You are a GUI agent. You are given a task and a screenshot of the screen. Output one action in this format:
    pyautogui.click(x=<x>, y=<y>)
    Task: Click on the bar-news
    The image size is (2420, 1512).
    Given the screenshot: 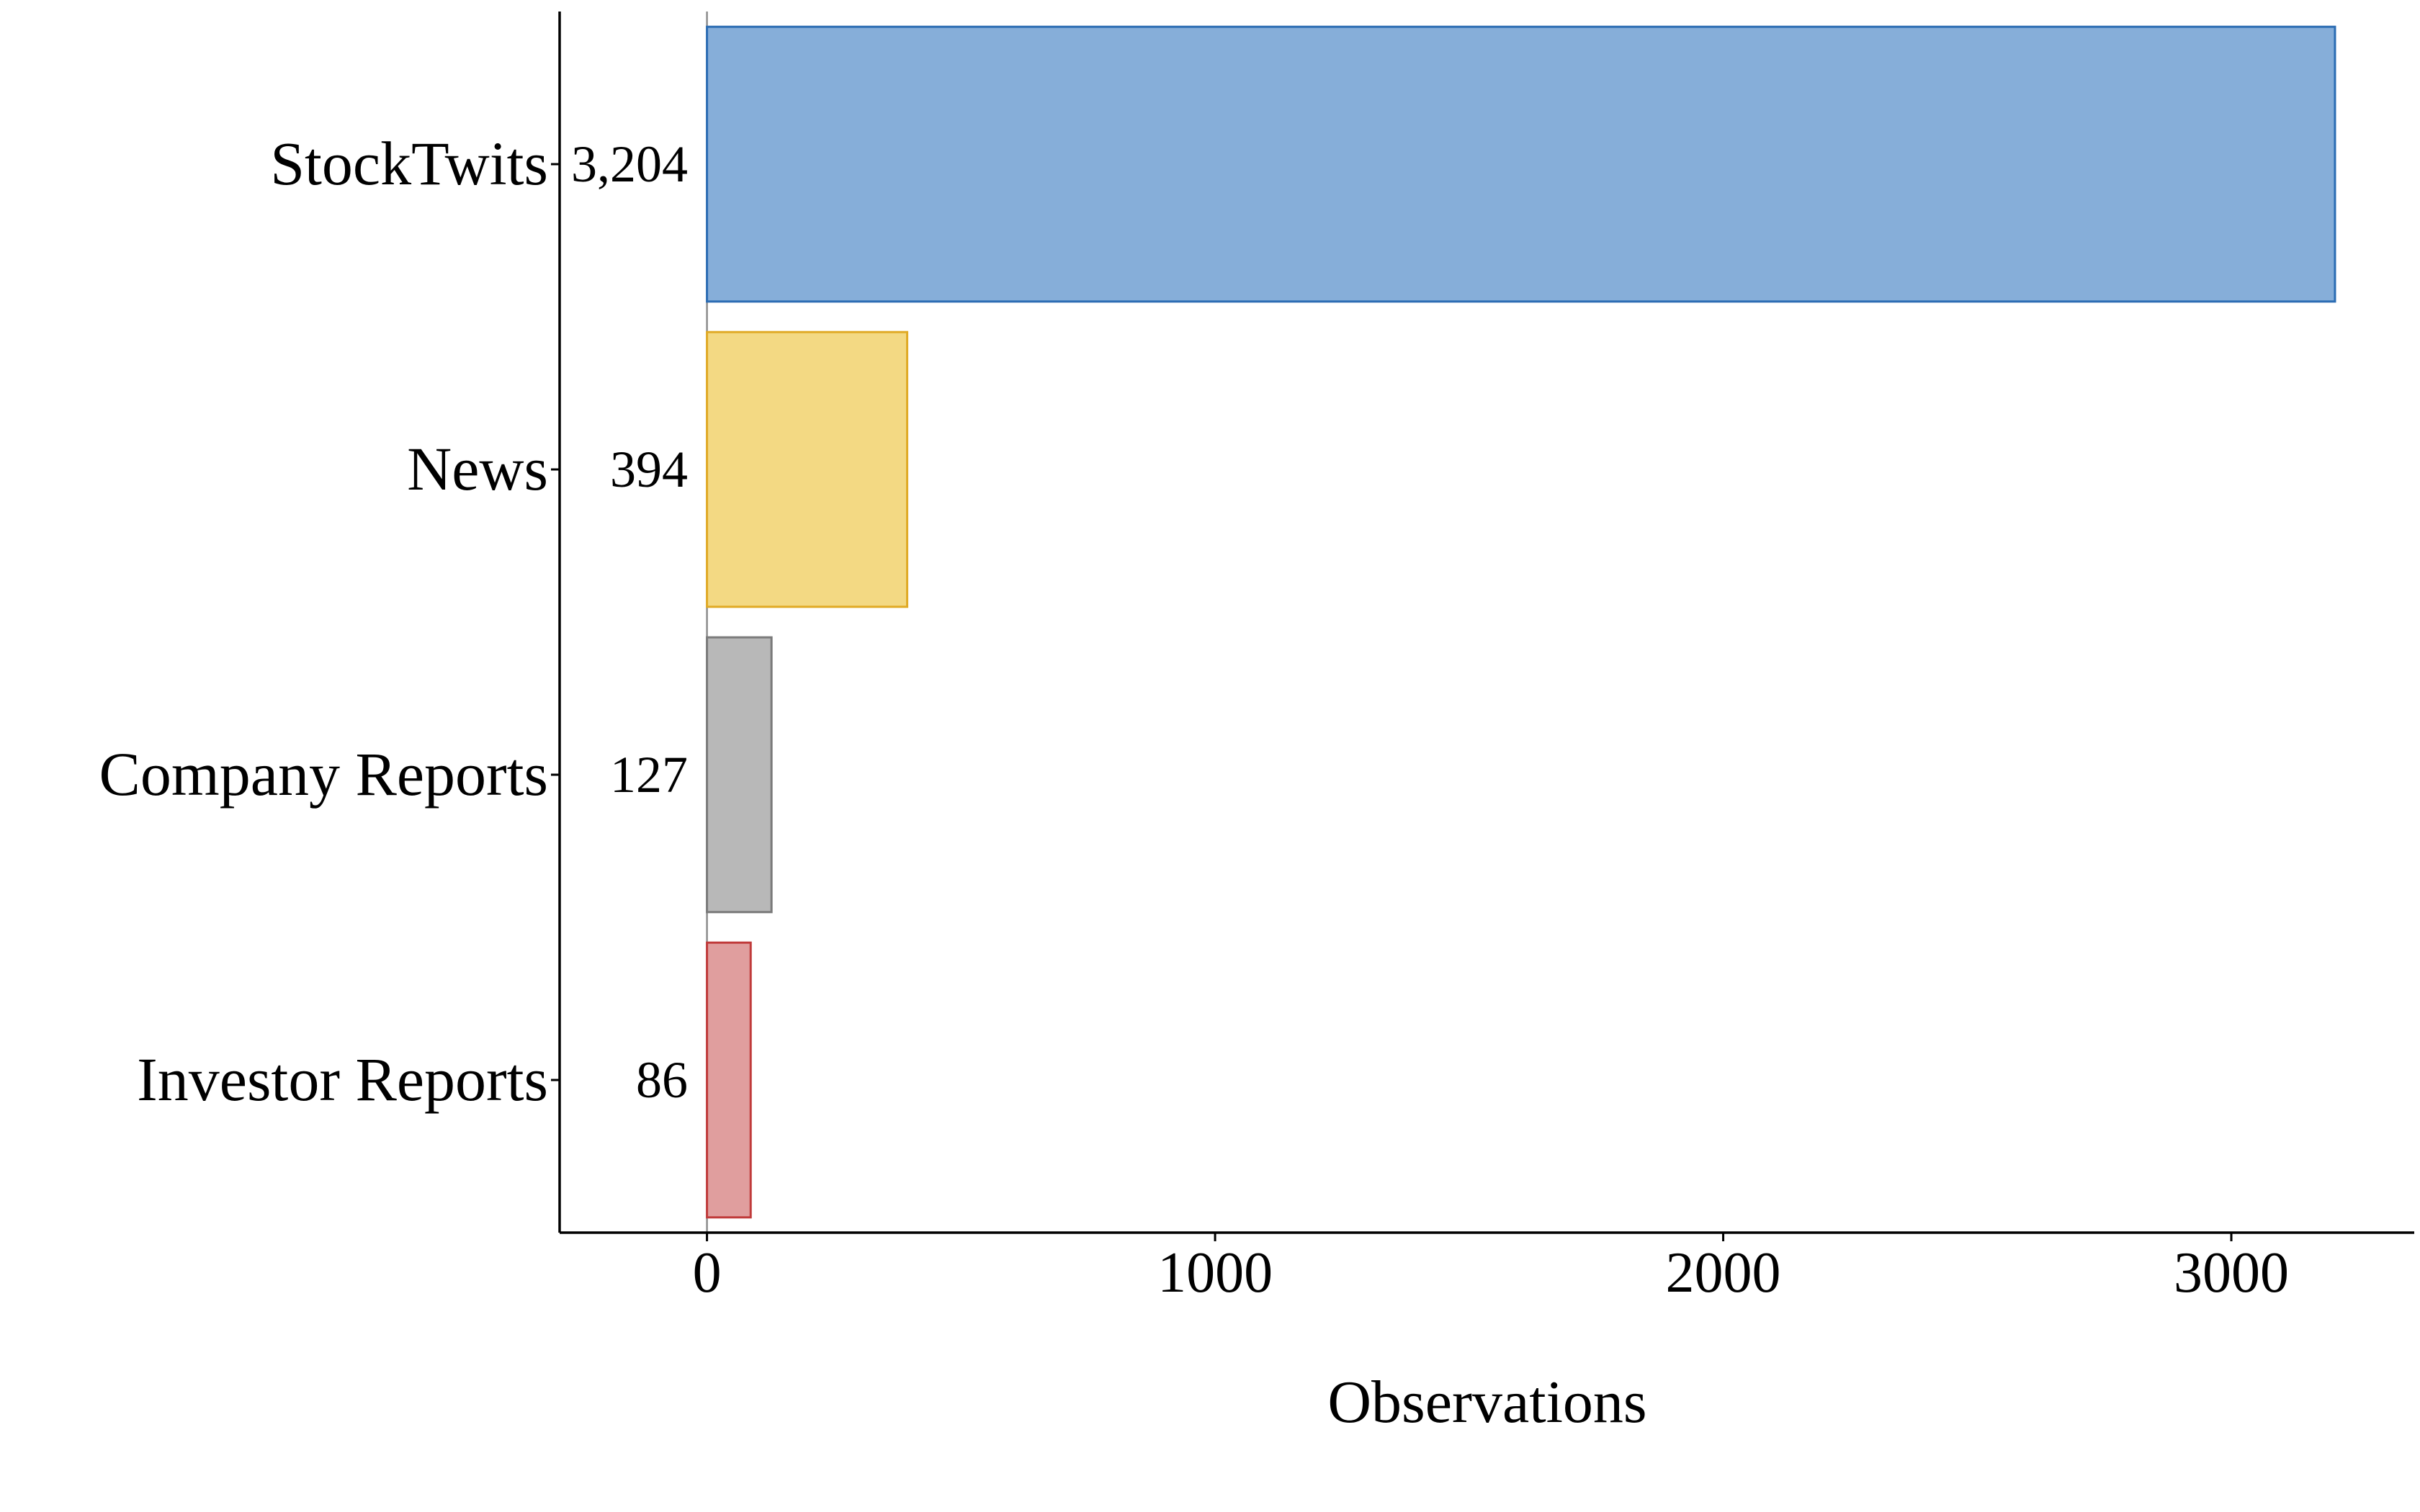 What is the action you would take?
    pyautogui.click(x=807, y=469)
    